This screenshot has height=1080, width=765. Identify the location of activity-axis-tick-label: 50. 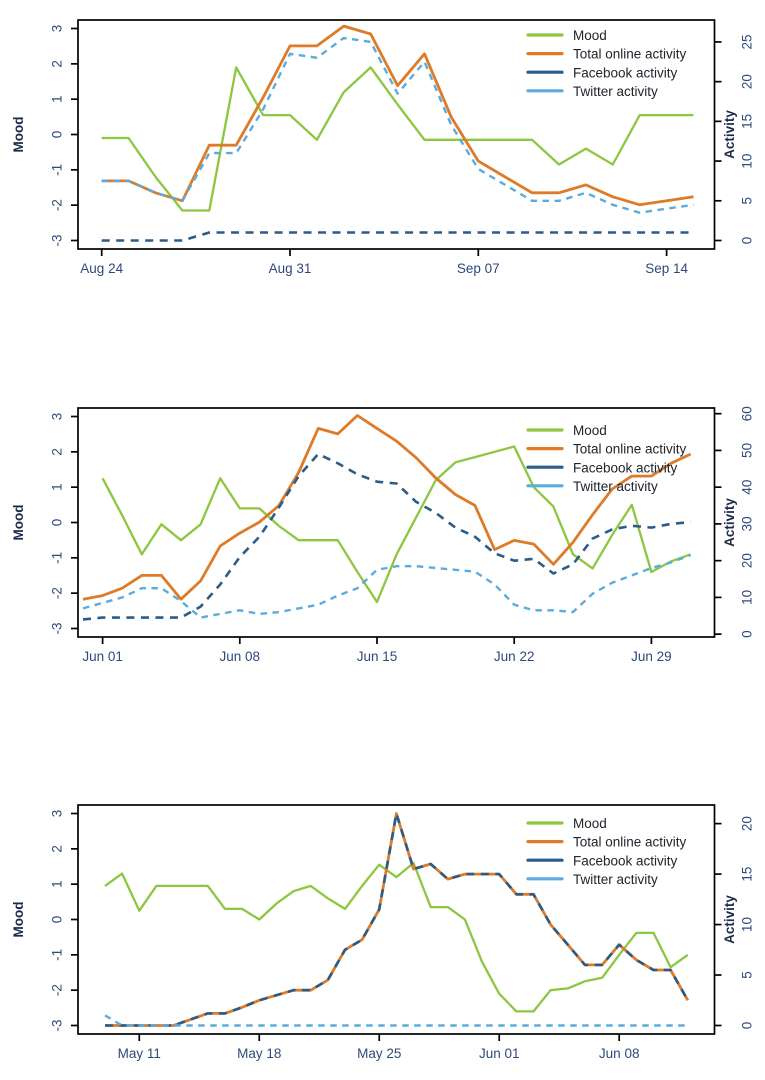
(747, 450).